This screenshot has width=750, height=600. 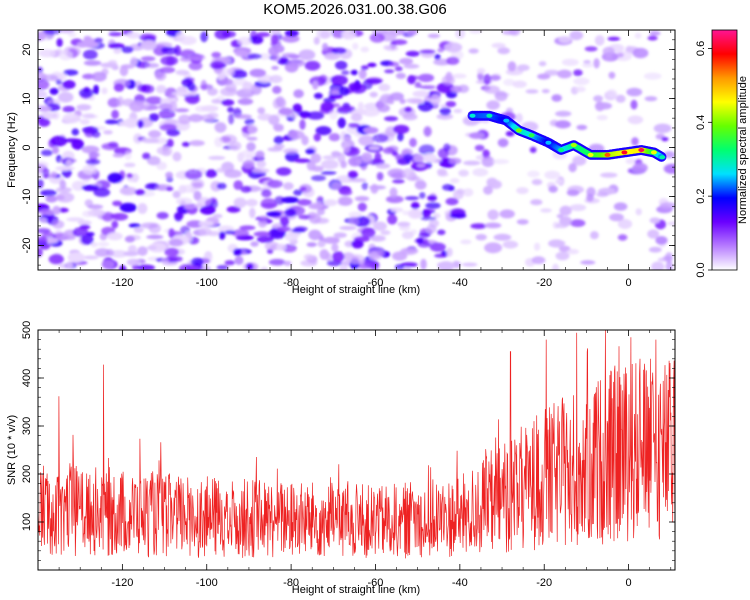 I want to click on y-tick-label: 0, so click(x=27, y=147).